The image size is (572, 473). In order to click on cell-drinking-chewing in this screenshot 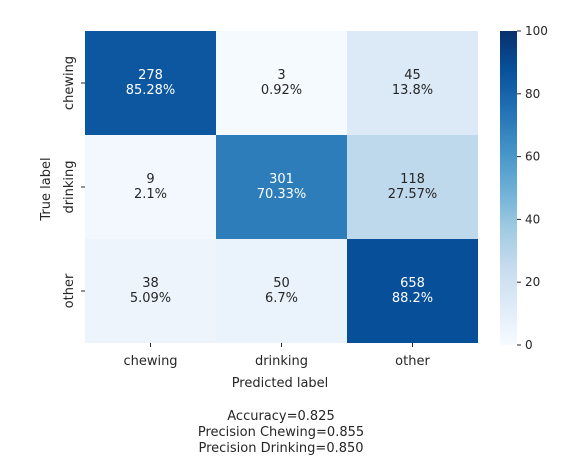, I will do `click(150, 187)`.